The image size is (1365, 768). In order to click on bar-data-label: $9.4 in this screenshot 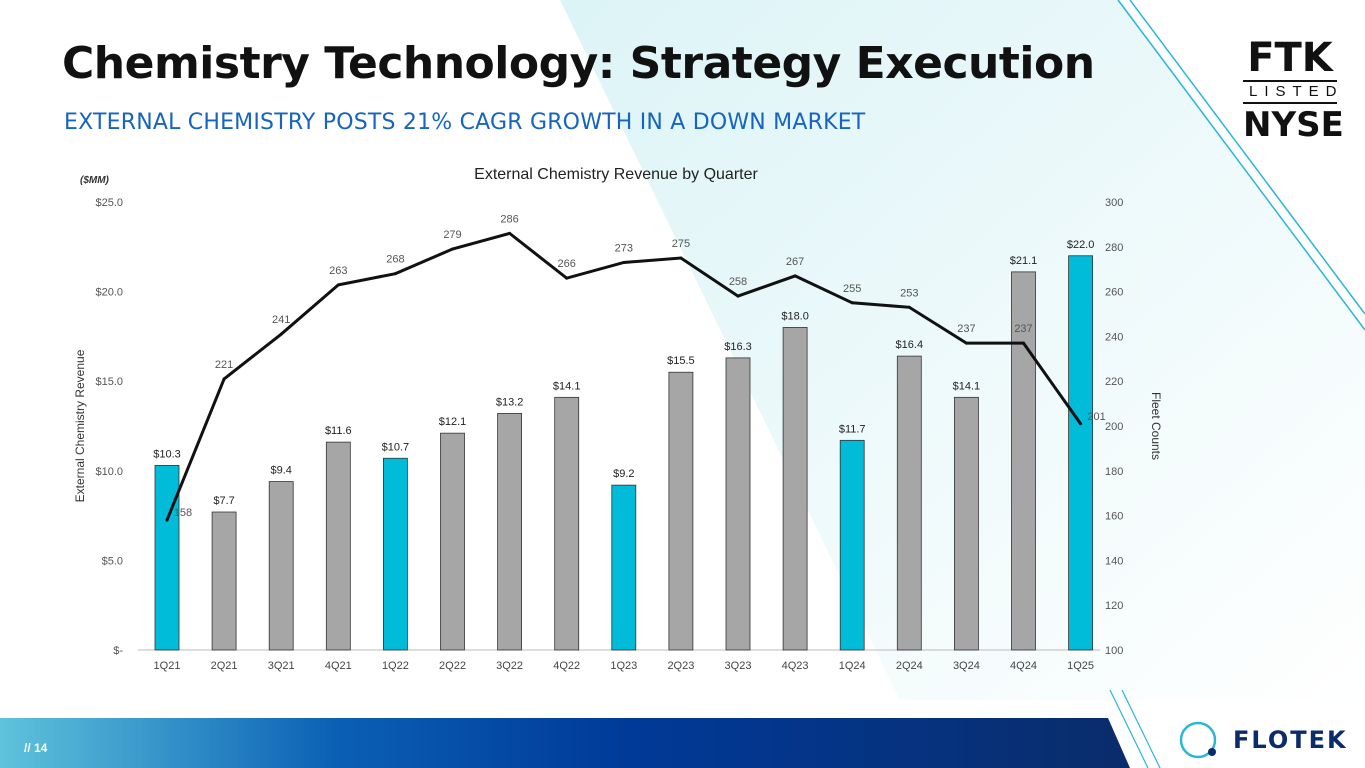, I will do `click(280, 471)`.